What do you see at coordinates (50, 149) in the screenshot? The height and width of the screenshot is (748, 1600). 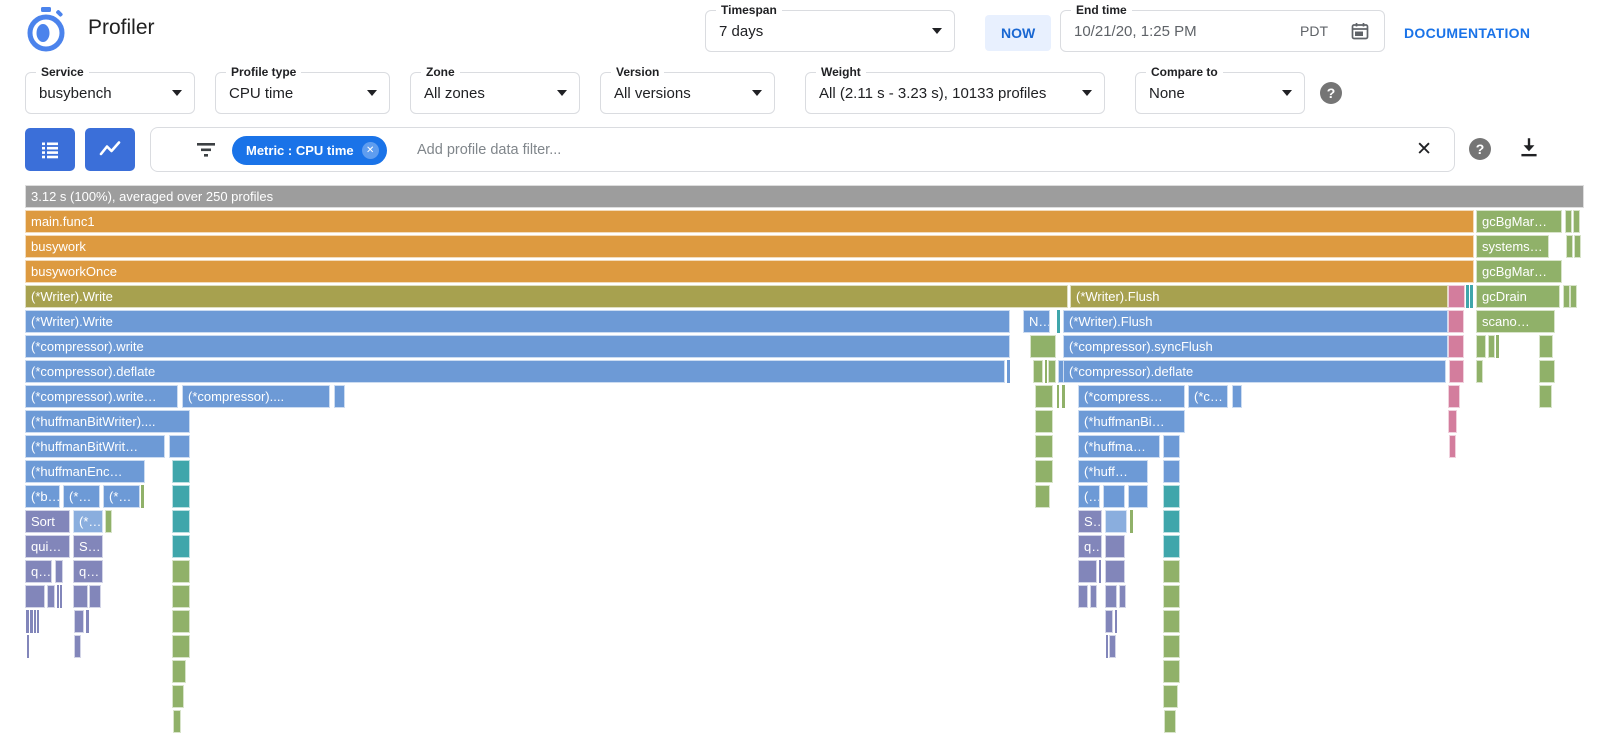 I see `table-view-button` at bounding box center [50, 149].